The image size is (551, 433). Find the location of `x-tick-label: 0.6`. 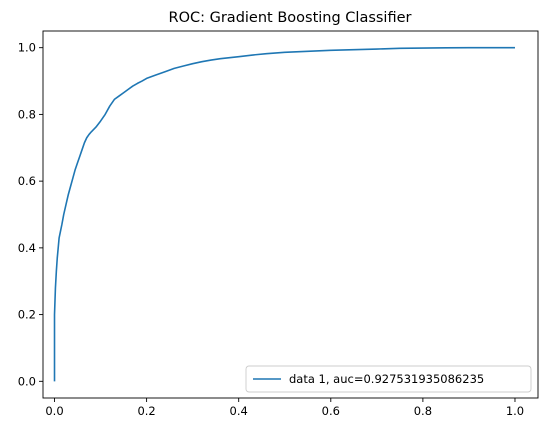

x-tick-label: 0.6 is located at coordinates (331, 411).